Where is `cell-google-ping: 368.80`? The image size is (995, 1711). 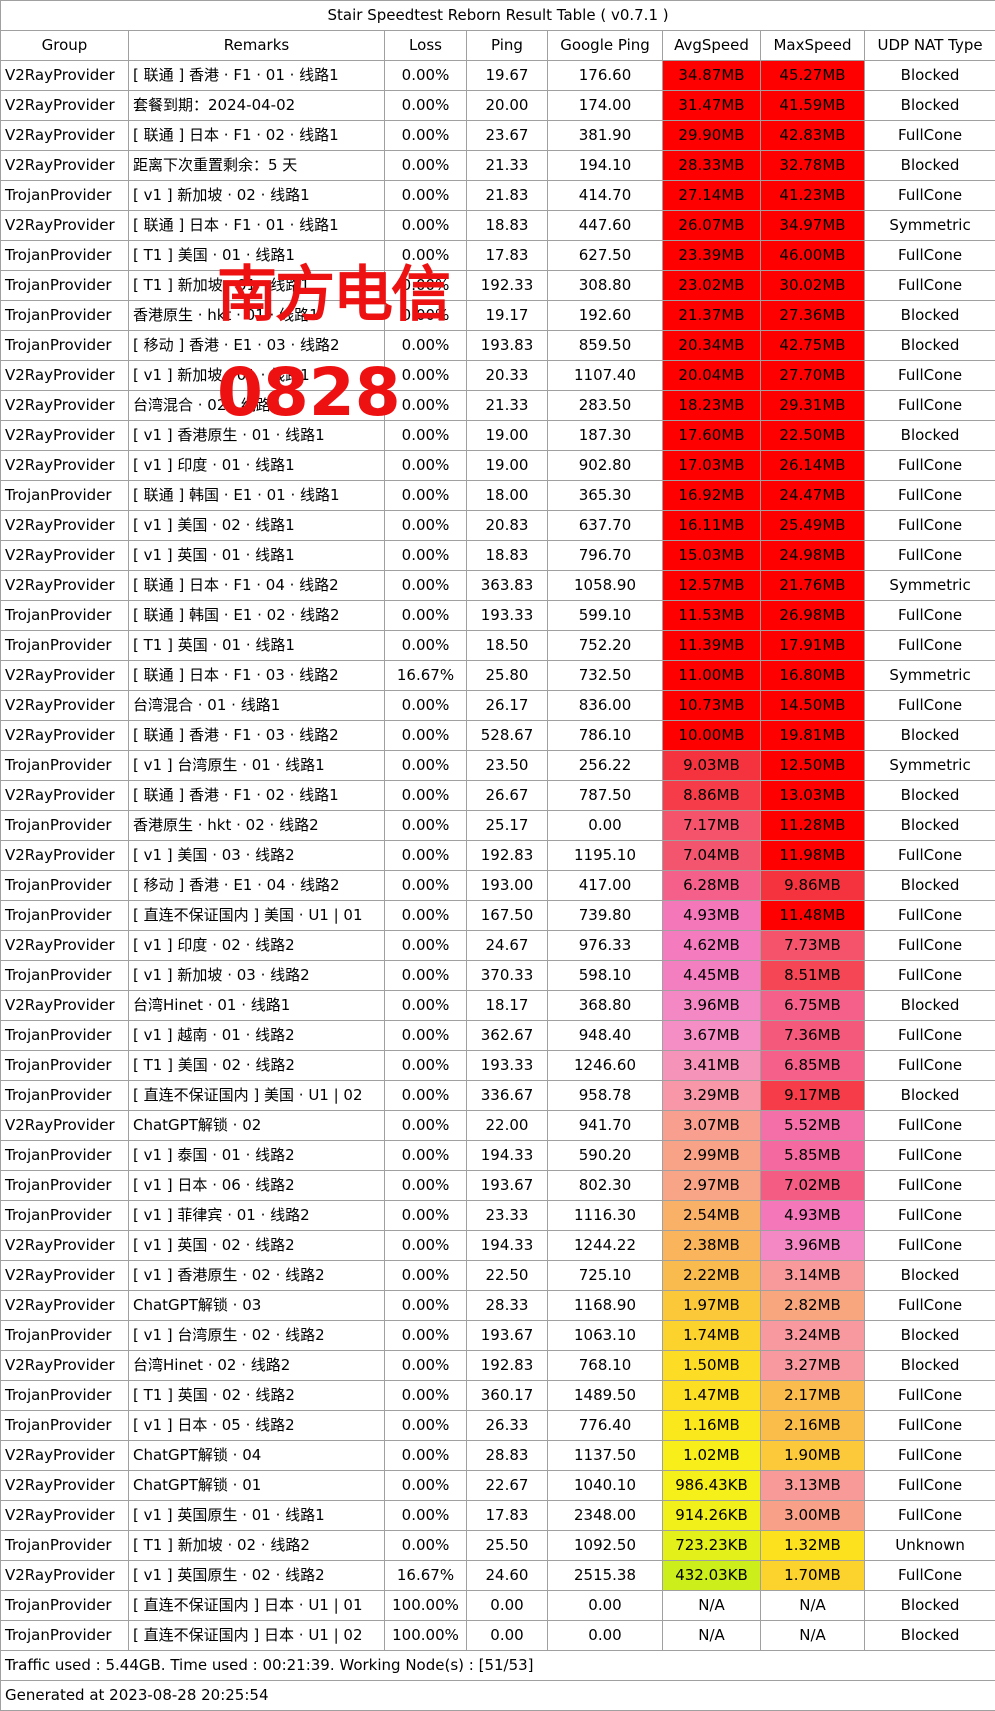 cell-google-ping: 368.80 is located at coordinates (605, 1006).